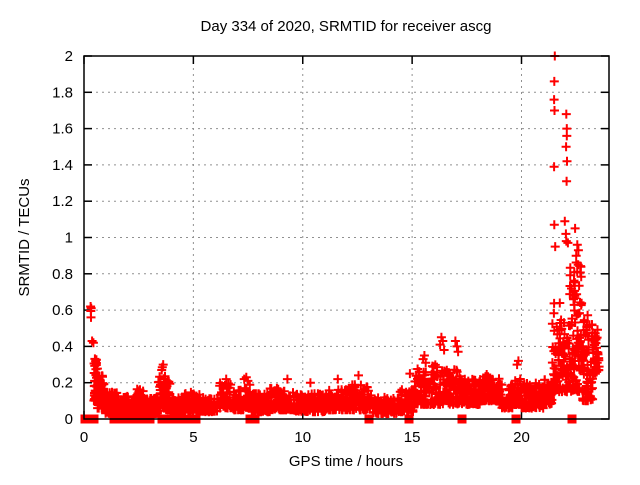 Image resolution: width=640 pixels, height=485 pixels. Describe the element at coordinates (69, 56) in the screenshot. I see `y-tick-label: 2` at that location.